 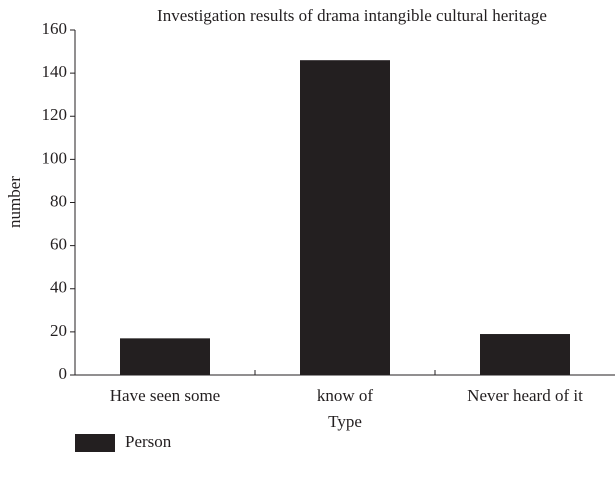 What do you see at coordinates (55, 28) in the screenshot?
I see `y-tick-label: 160` at bounding box center [55, 28].